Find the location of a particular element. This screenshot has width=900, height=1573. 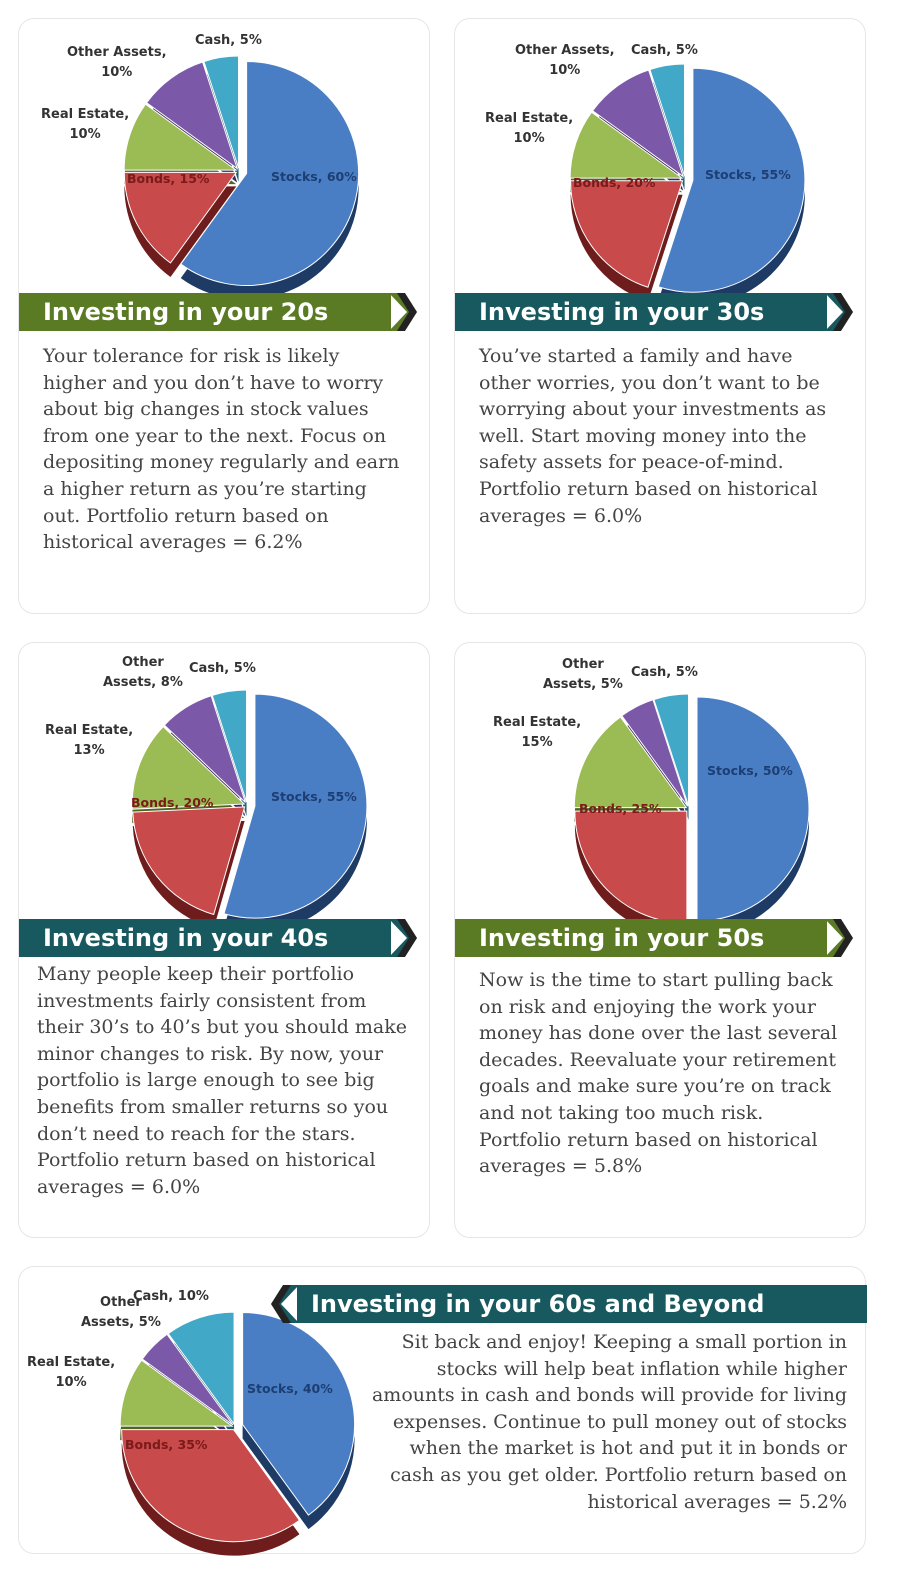

section-banner-30s: Investing in your 30s is located at coordinates (641, 312).